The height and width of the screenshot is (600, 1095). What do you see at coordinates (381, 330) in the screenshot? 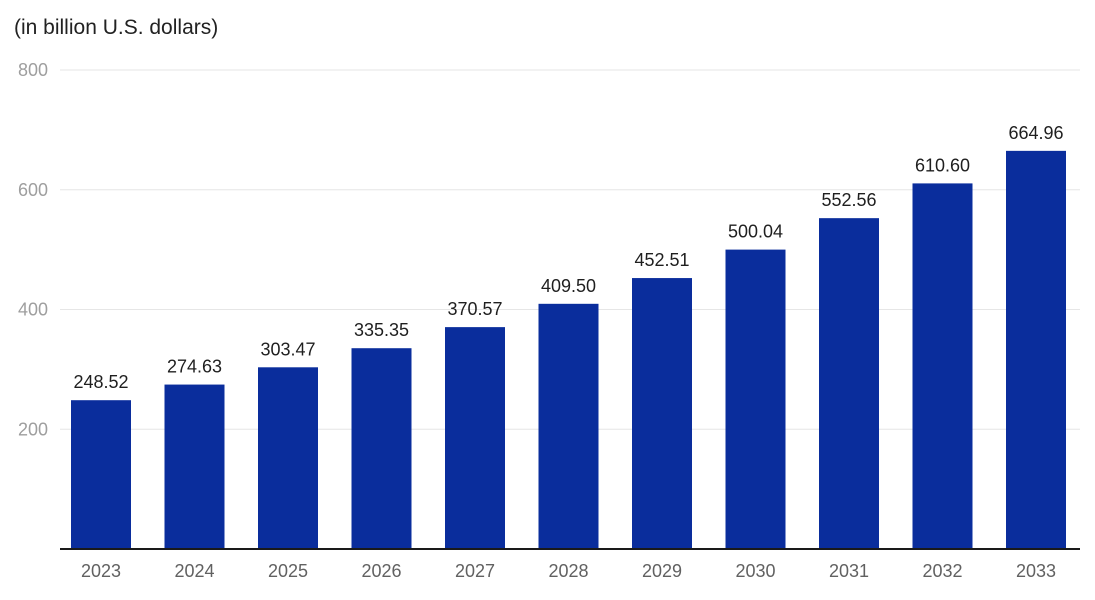
I see `data-label: 335.35` at bounding box center [381, 330].